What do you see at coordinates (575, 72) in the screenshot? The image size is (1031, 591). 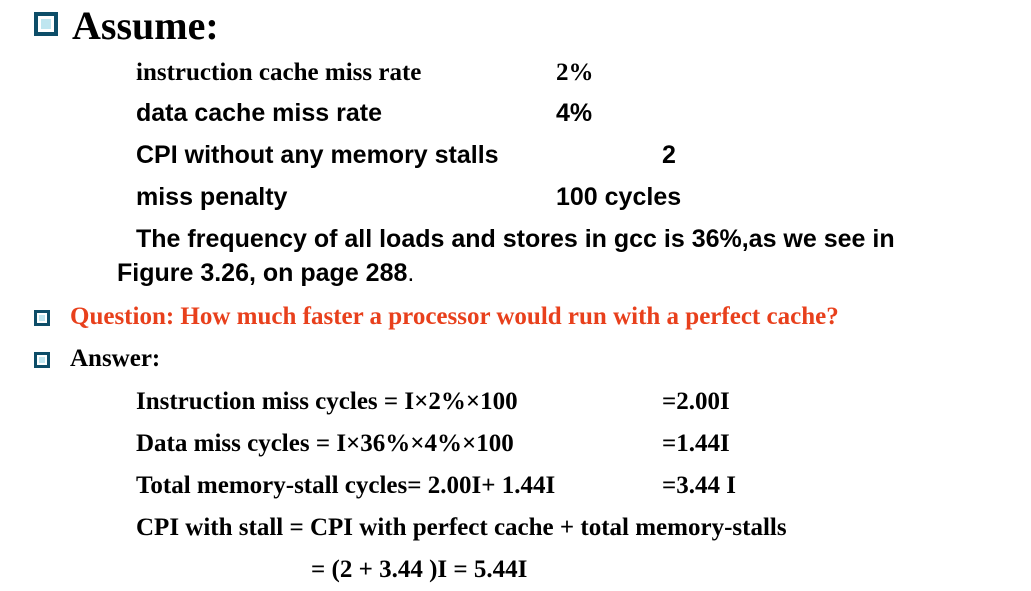 I see `assume-row-value: 2%` at bounding box center [575, 72].